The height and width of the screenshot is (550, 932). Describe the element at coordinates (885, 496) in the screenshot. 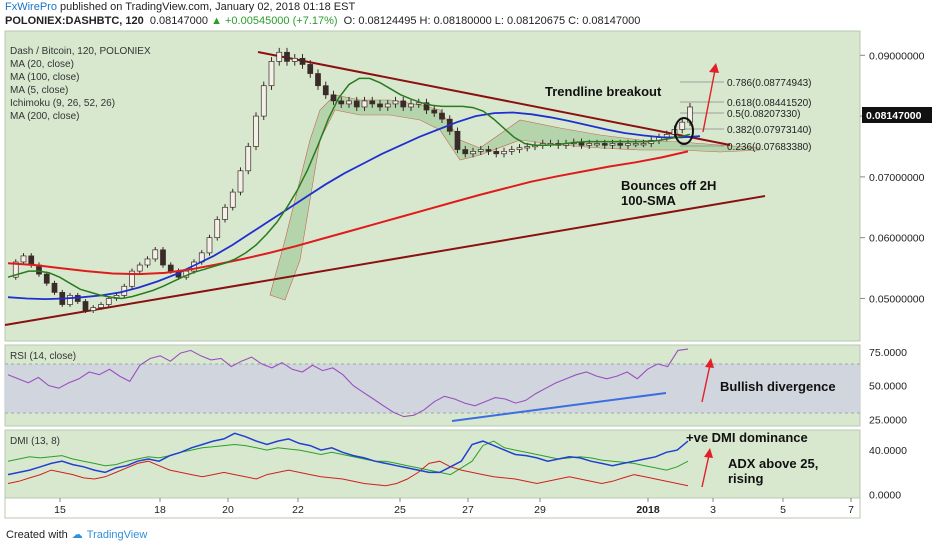

I see `dmi-y-tick-label: 0.0000` at that location.